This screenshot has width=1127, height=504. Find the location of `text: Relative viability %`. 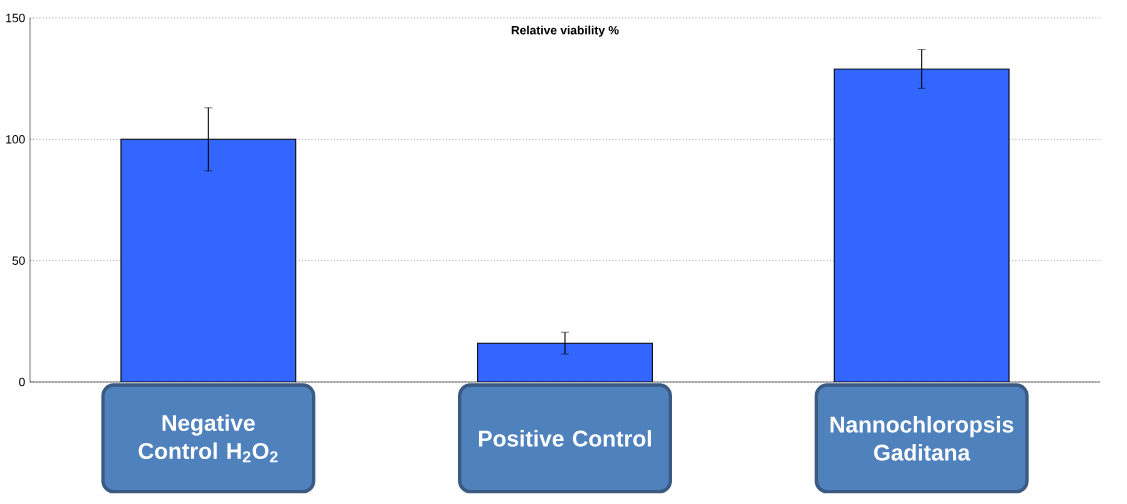

text: Relative viability % is located at coordinates (565, 31).